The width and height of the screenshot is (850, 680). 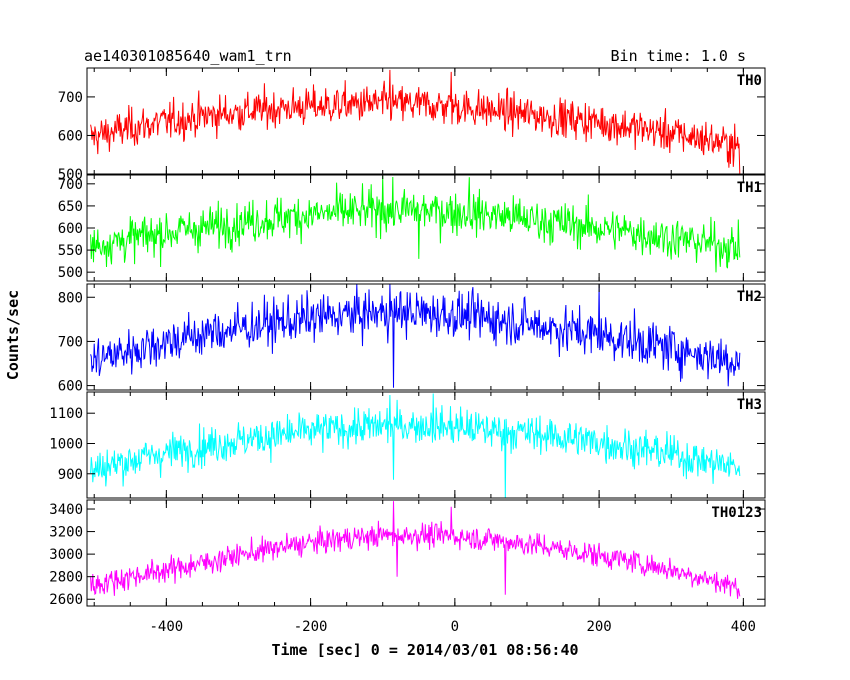 I want to click on y-tick-label: 900, so click(x=70, y=475).